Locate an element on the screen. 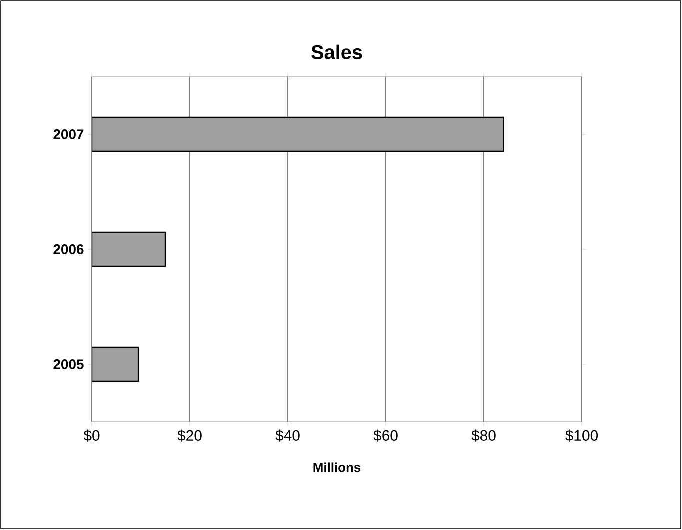 This screenshot has width=682, height=530. x-axis-title: Millions is located at coordinates (337, 467).